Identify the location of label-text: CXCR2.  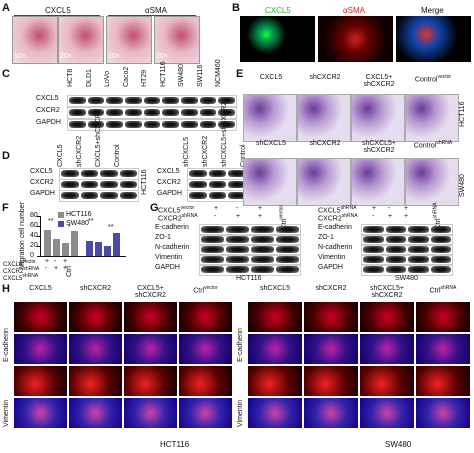
(13, 272).